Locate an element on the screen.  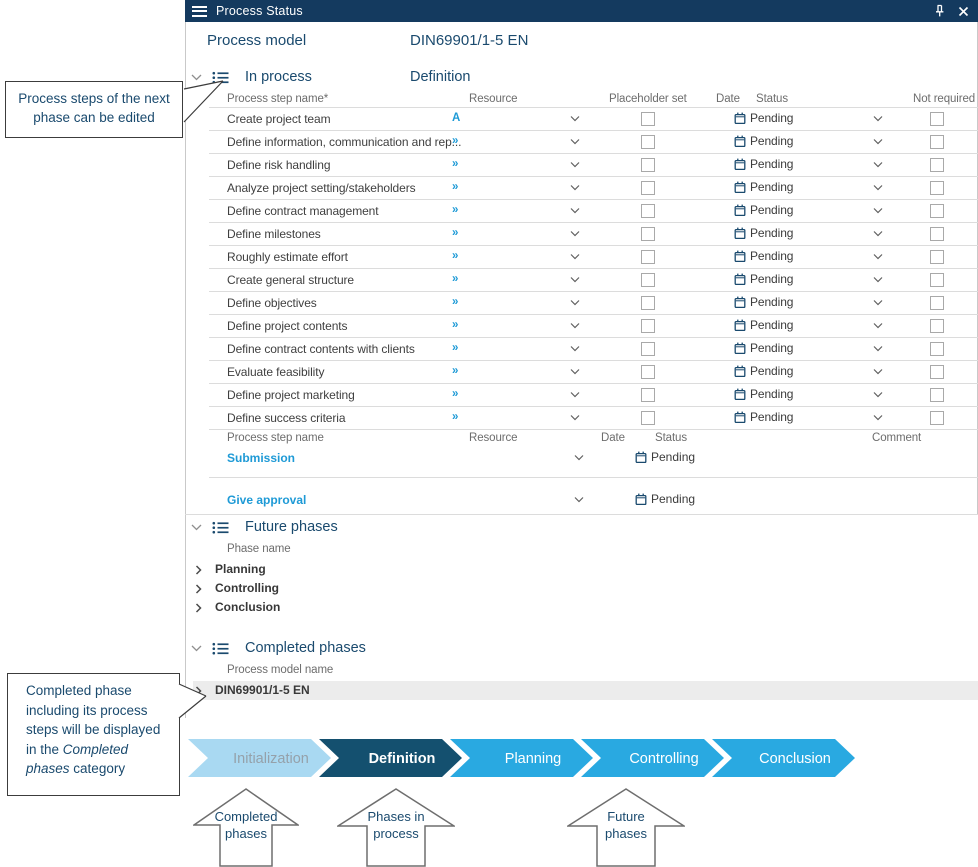
process-step-row: Roughly estimate effort » Pending is located at coordinates (593, 257).